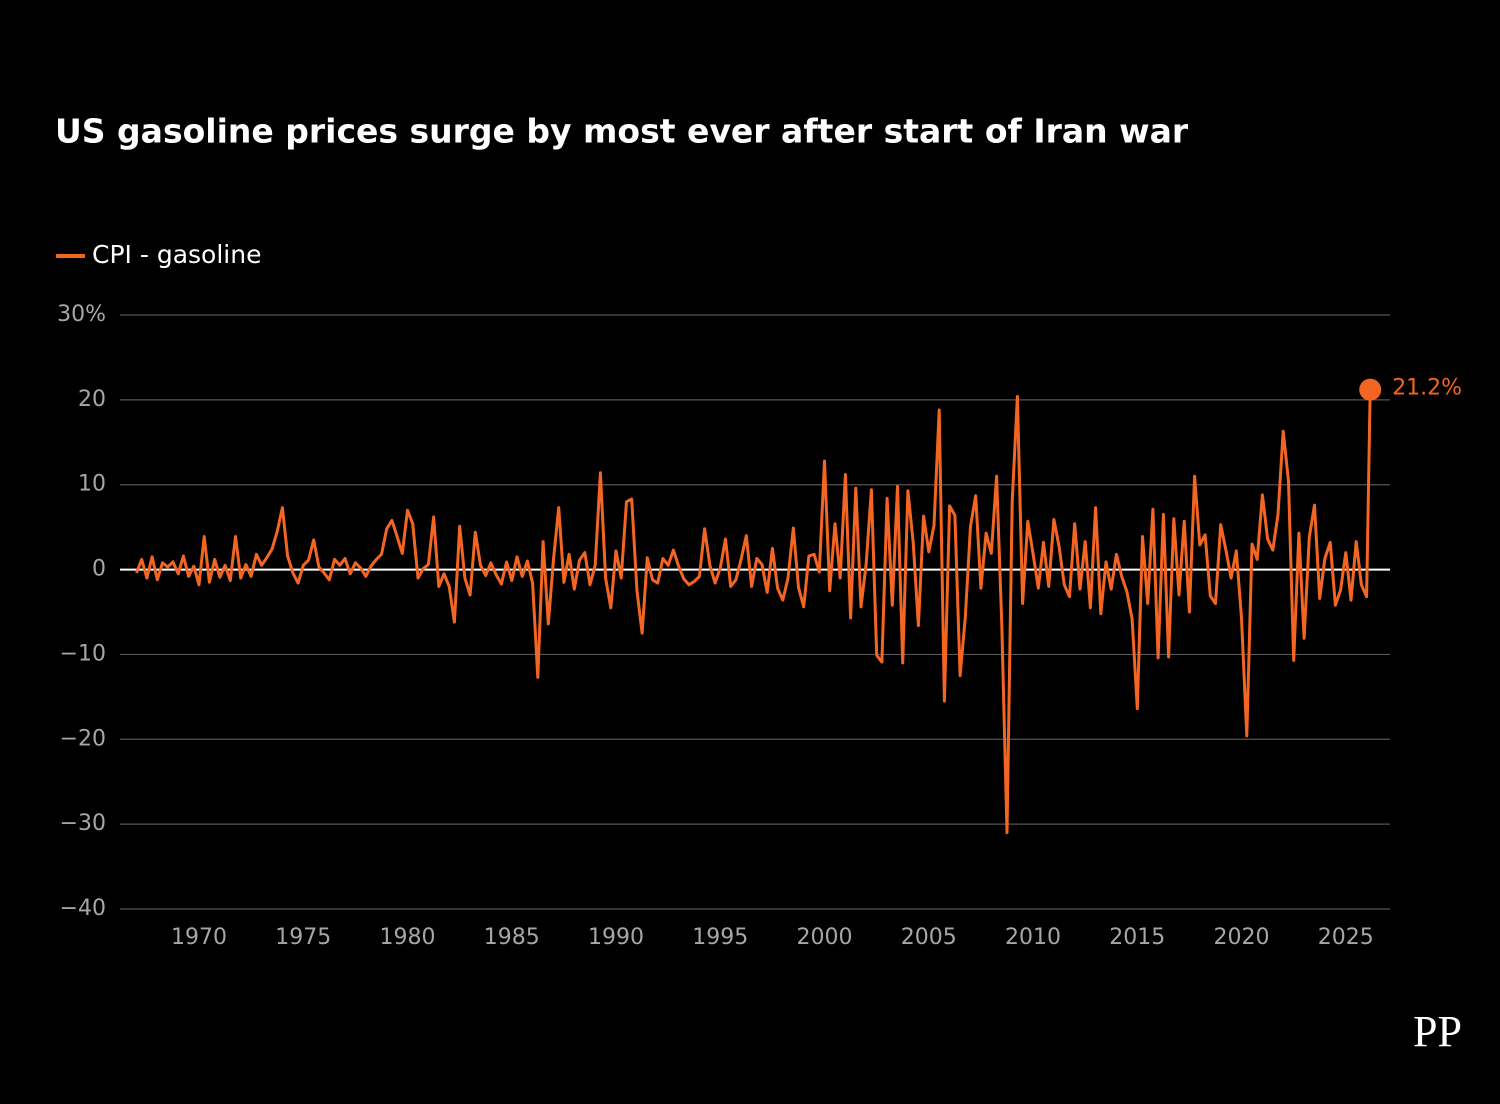 Image resolution: width=1500 pixels, height=1104 pixels. I want to click on x-tick-label: 2015, so click(1137, 937).